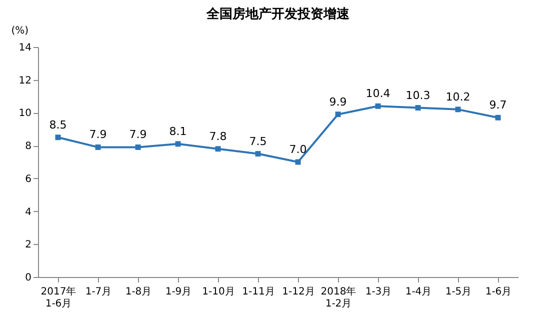 This screenshot has width=558, height=331. What do you see at coordinates (20, 31) in the screenshot?
I see `y-axis-title: (%)` at bounding box center [20, 31].